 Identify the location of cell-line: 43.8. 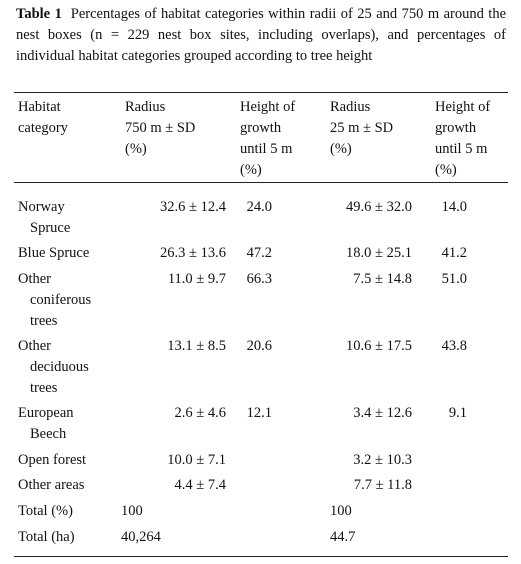
(454, 346).